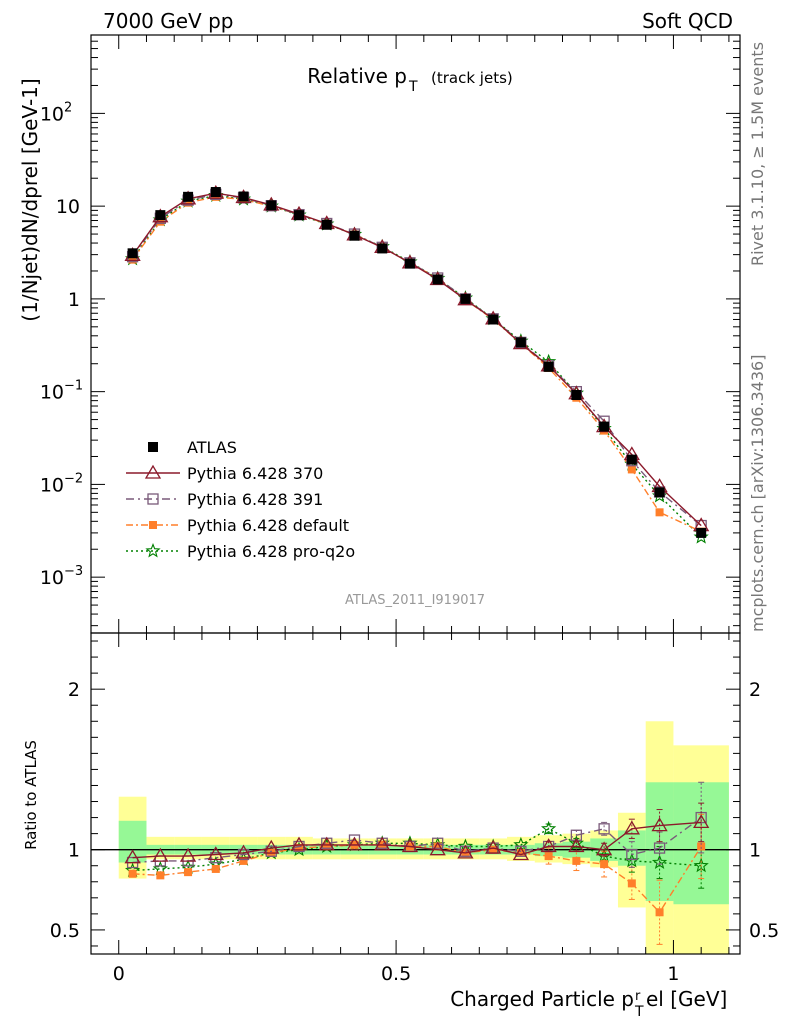 This screenshot has height=1024, width=786. Describe the element at coordinates (686, 999) in the screenshot. I see `x-axis-label-tail: el [GeV]` at that location.